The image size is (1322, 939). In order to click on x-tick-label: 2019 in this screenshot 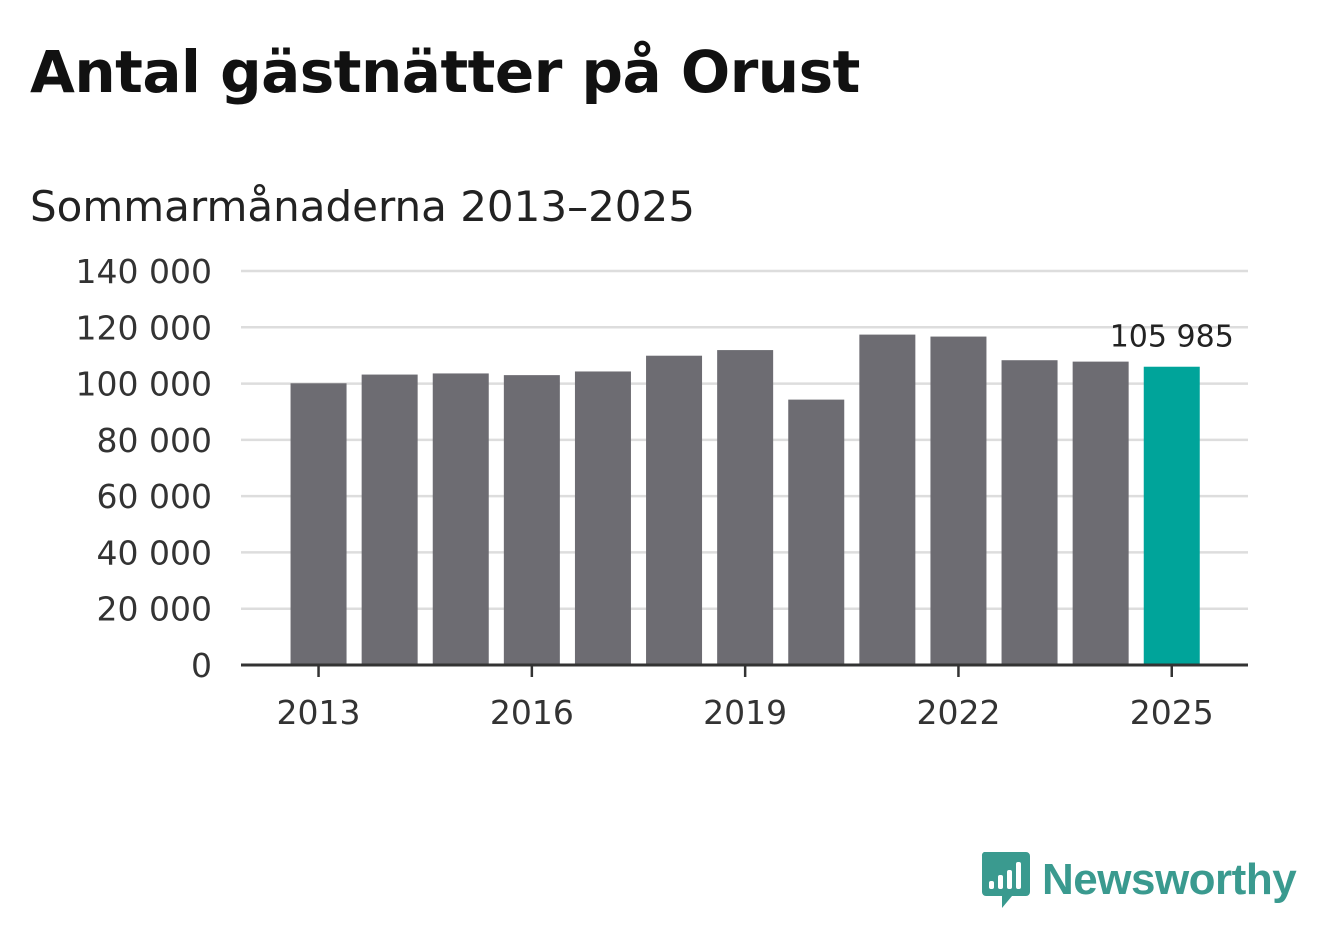, I will do `click(745, 712)`.